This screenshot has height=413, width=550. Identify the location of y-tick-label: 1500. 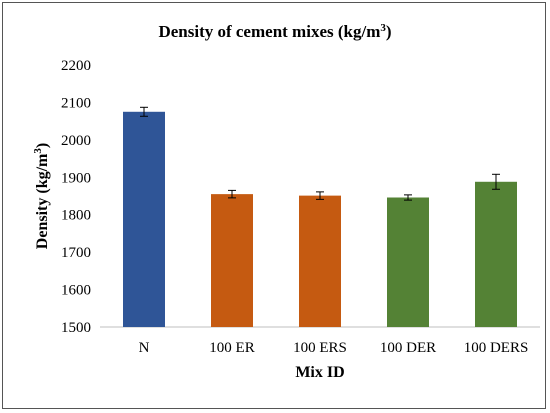
(76, 328).